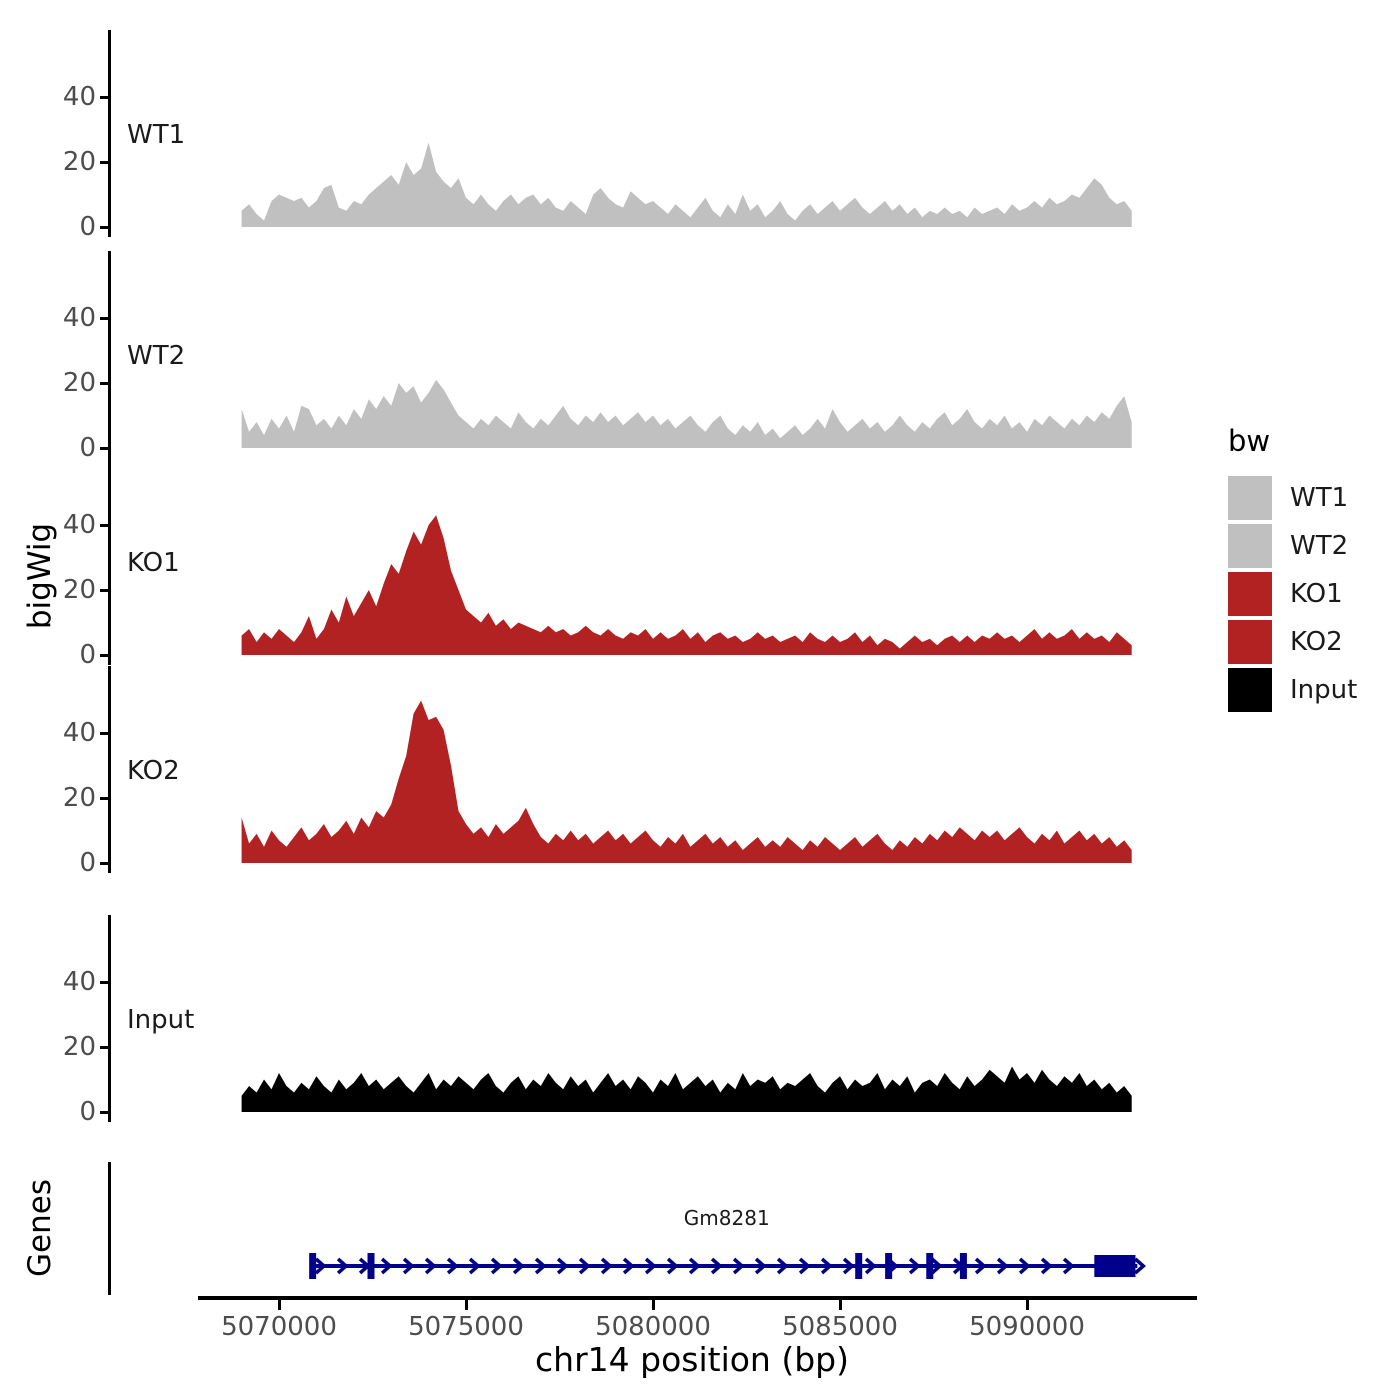 The height and width of the screenshot is (1400, 1400). Describe the element at coordinates (79, 1047) in the screenshot. I see `track-Input-ytick-label-20: 20` at that location.